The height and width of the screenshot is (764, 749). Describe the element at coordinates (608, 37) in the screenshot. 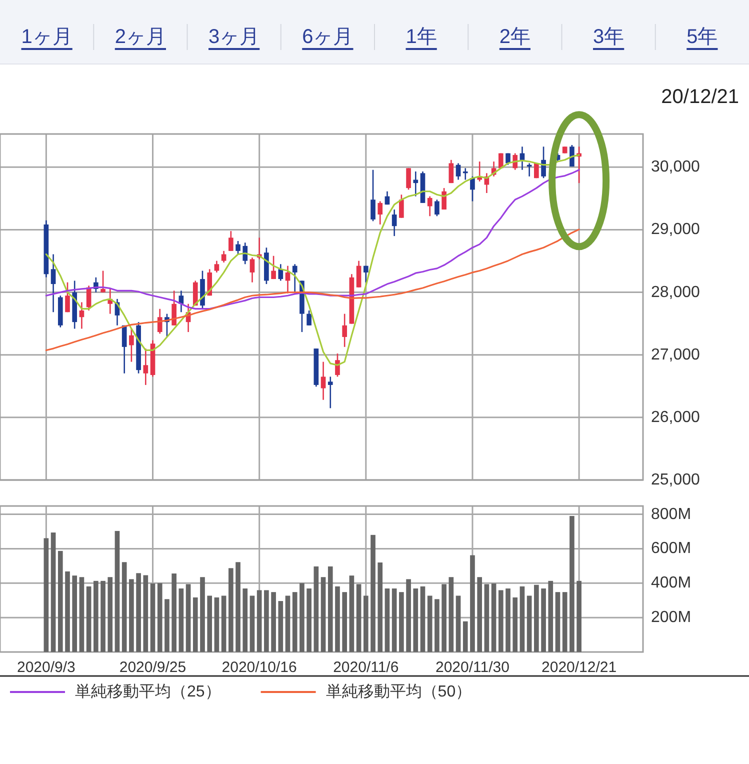

I see `text: 3年` at that location.